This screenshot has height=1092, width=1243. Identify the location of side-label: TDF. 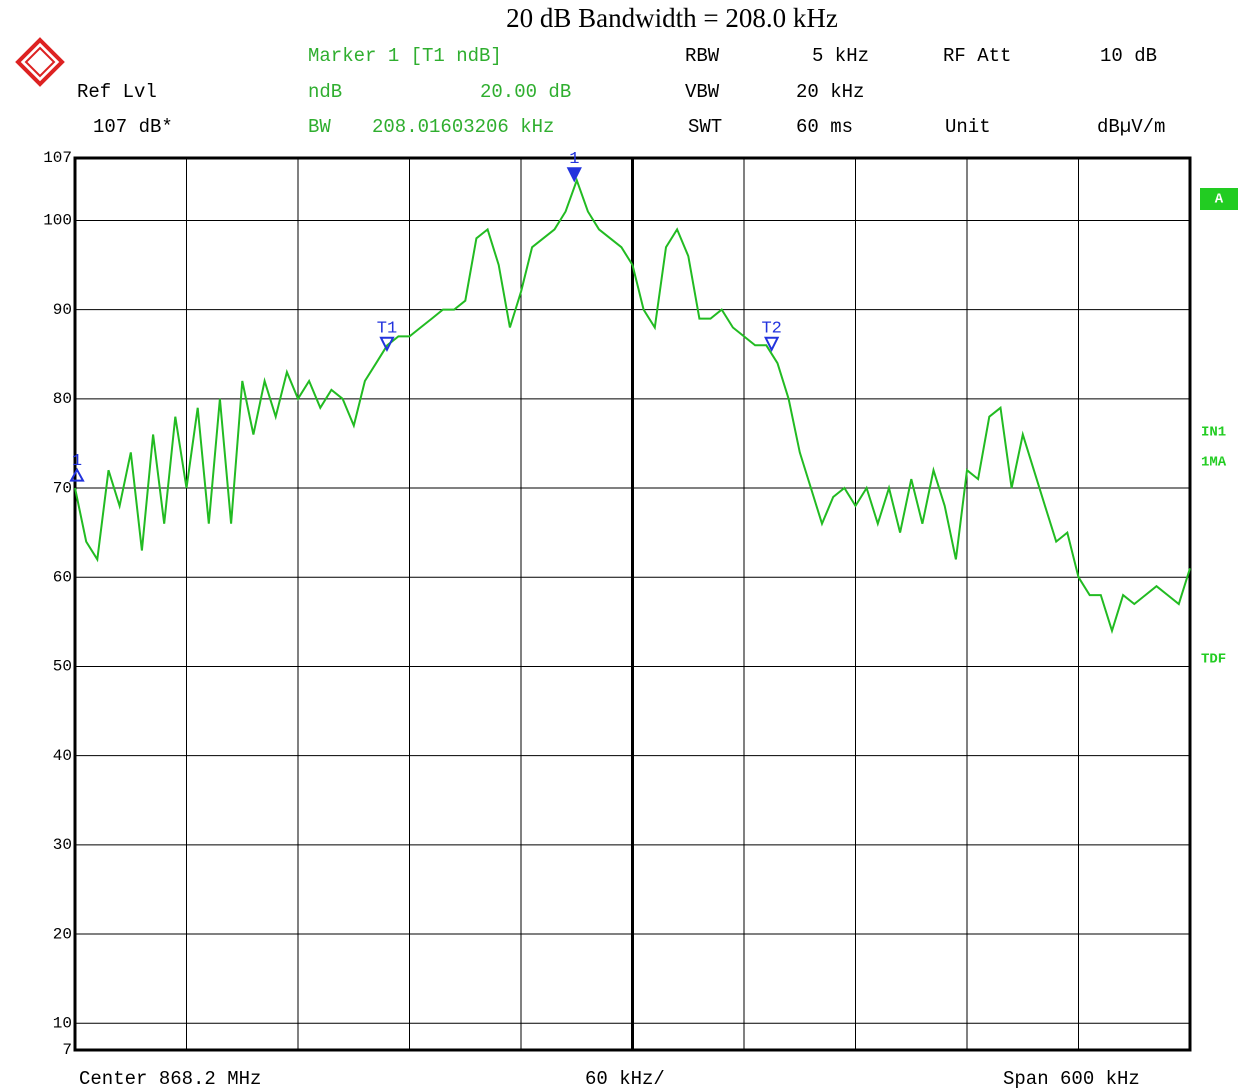
(1213, 660).